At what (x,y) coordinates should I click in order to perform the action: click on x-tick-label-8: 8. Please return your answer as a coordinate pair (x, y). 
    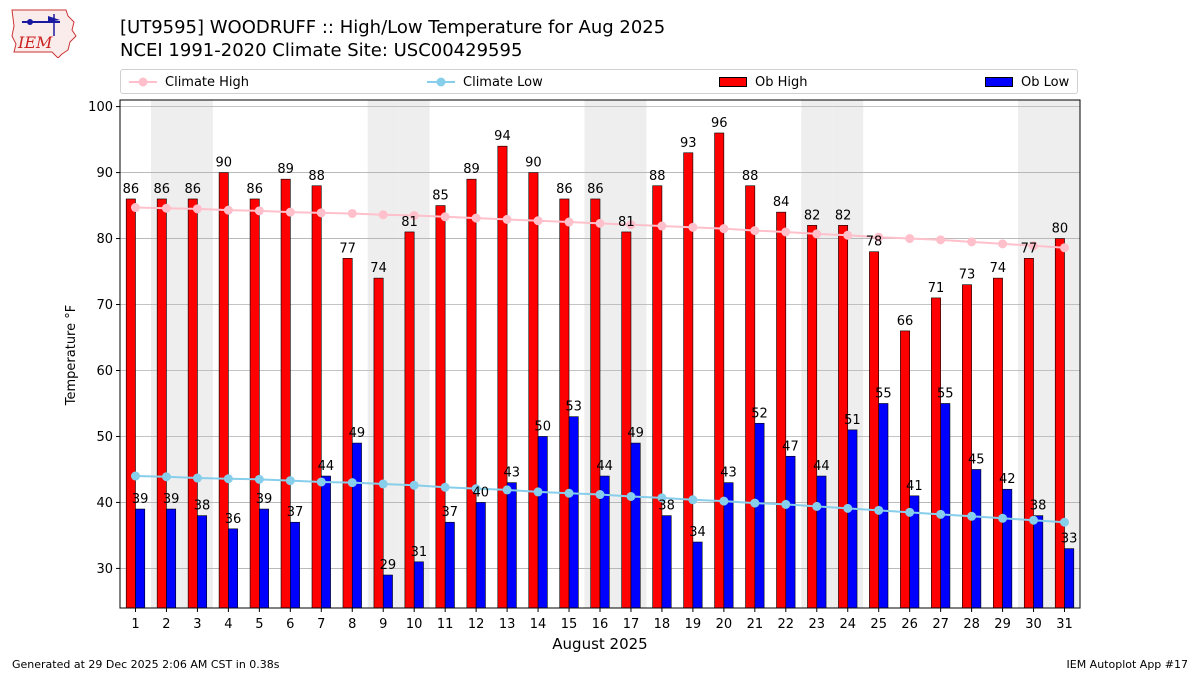
    Looking at the image, I should click on (352, 624).